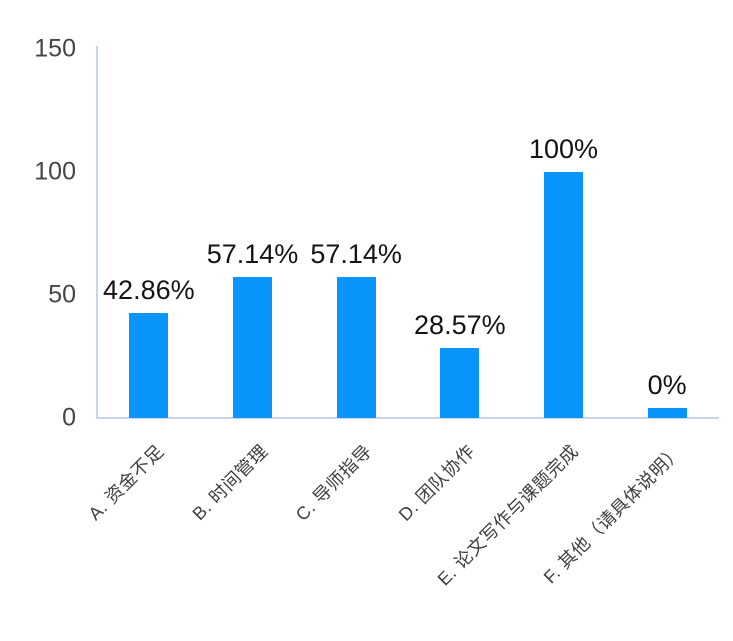 The image size is (733, 641). I want to click on y-axis-line, so click(97, 232).